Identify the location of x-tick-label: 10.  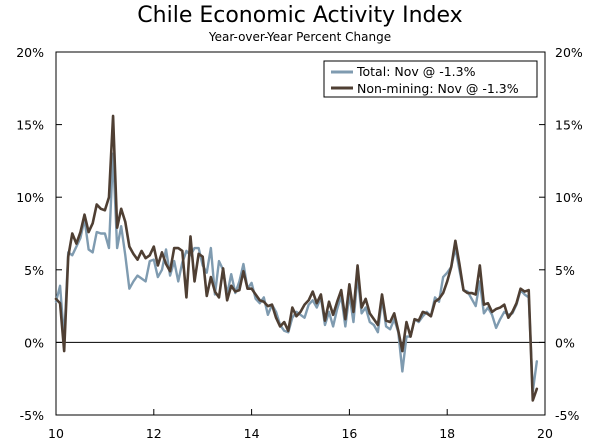
(56, 433).